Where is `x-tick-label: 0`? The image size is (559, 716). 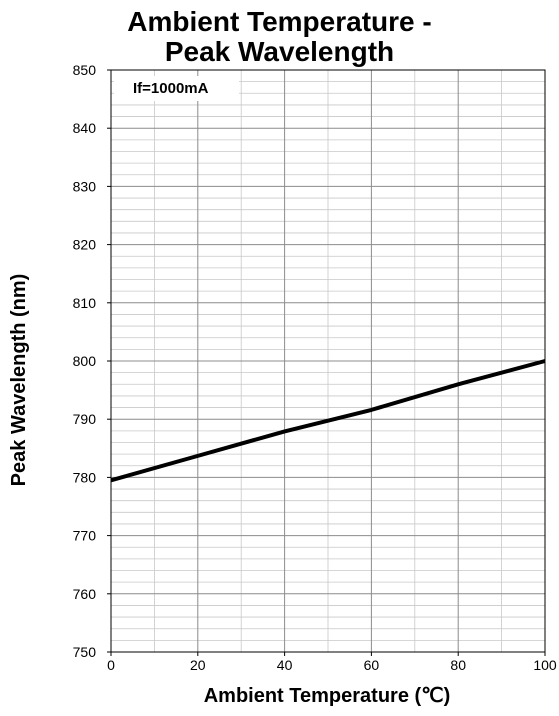 x-tick-label: 0 is located at coordinates (111, 665).